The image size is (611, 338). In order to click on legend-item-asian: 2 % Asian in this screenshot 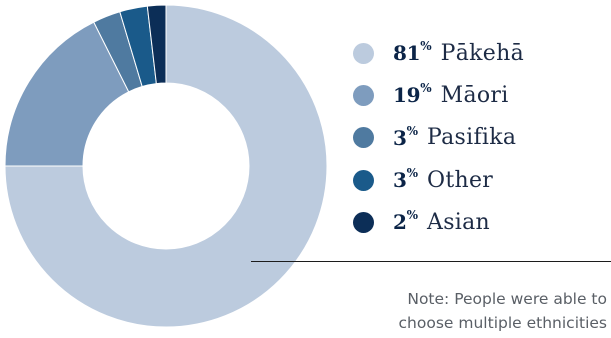, I will do `click(478, 222)`.